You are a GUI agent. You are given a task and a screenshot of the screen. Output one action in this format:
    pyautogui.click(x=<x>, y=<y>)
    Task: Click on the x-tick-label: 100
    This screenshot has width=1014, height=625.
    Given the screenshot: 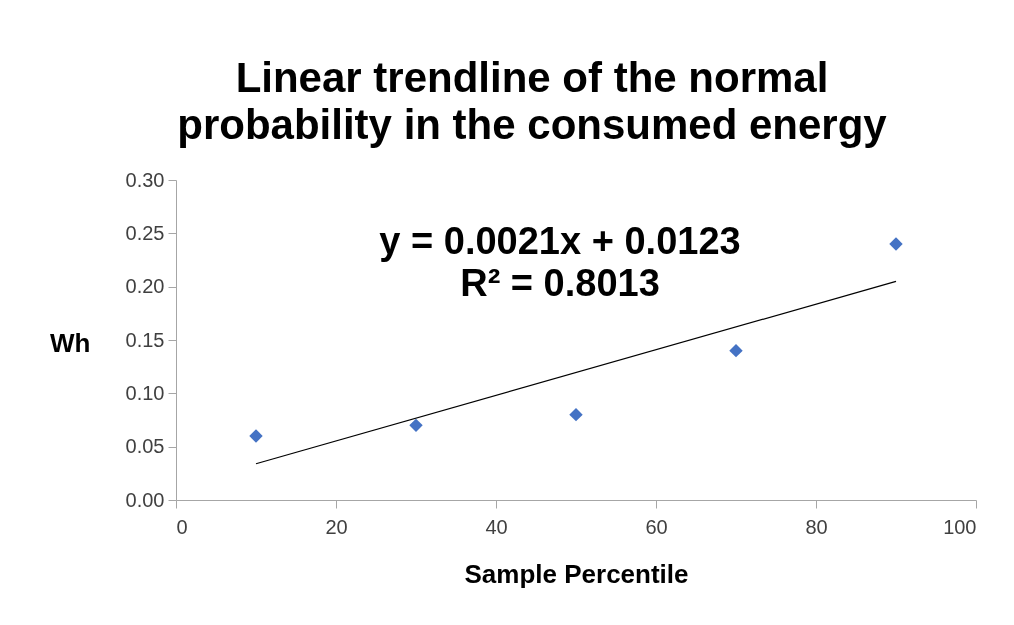 What is the action you would take?
    pyautogui.click(x=960, y=526)
    